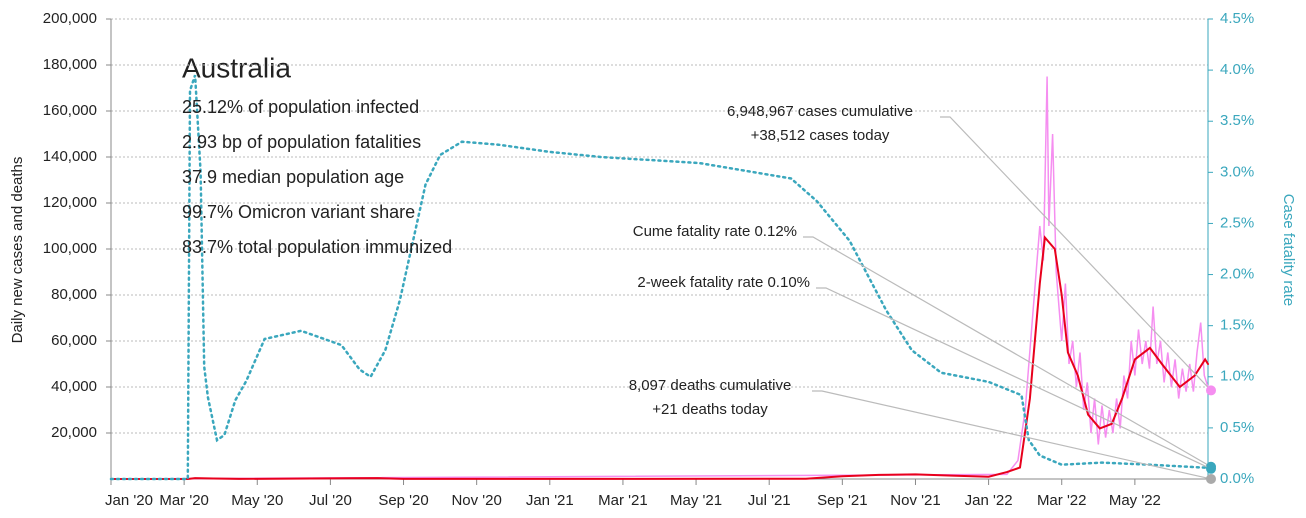  Describe the element at coordinates (74, 340) in the screenshot. I see `y-tick-label: 60,000` at that location.